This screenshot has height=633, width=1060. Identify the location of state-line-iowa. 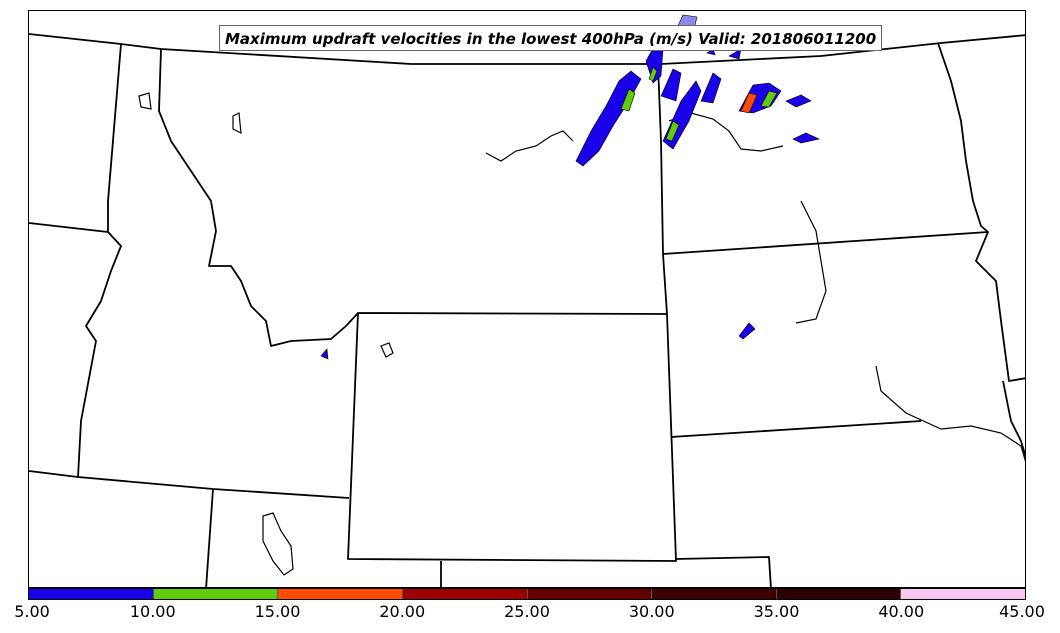
(1013, 419).